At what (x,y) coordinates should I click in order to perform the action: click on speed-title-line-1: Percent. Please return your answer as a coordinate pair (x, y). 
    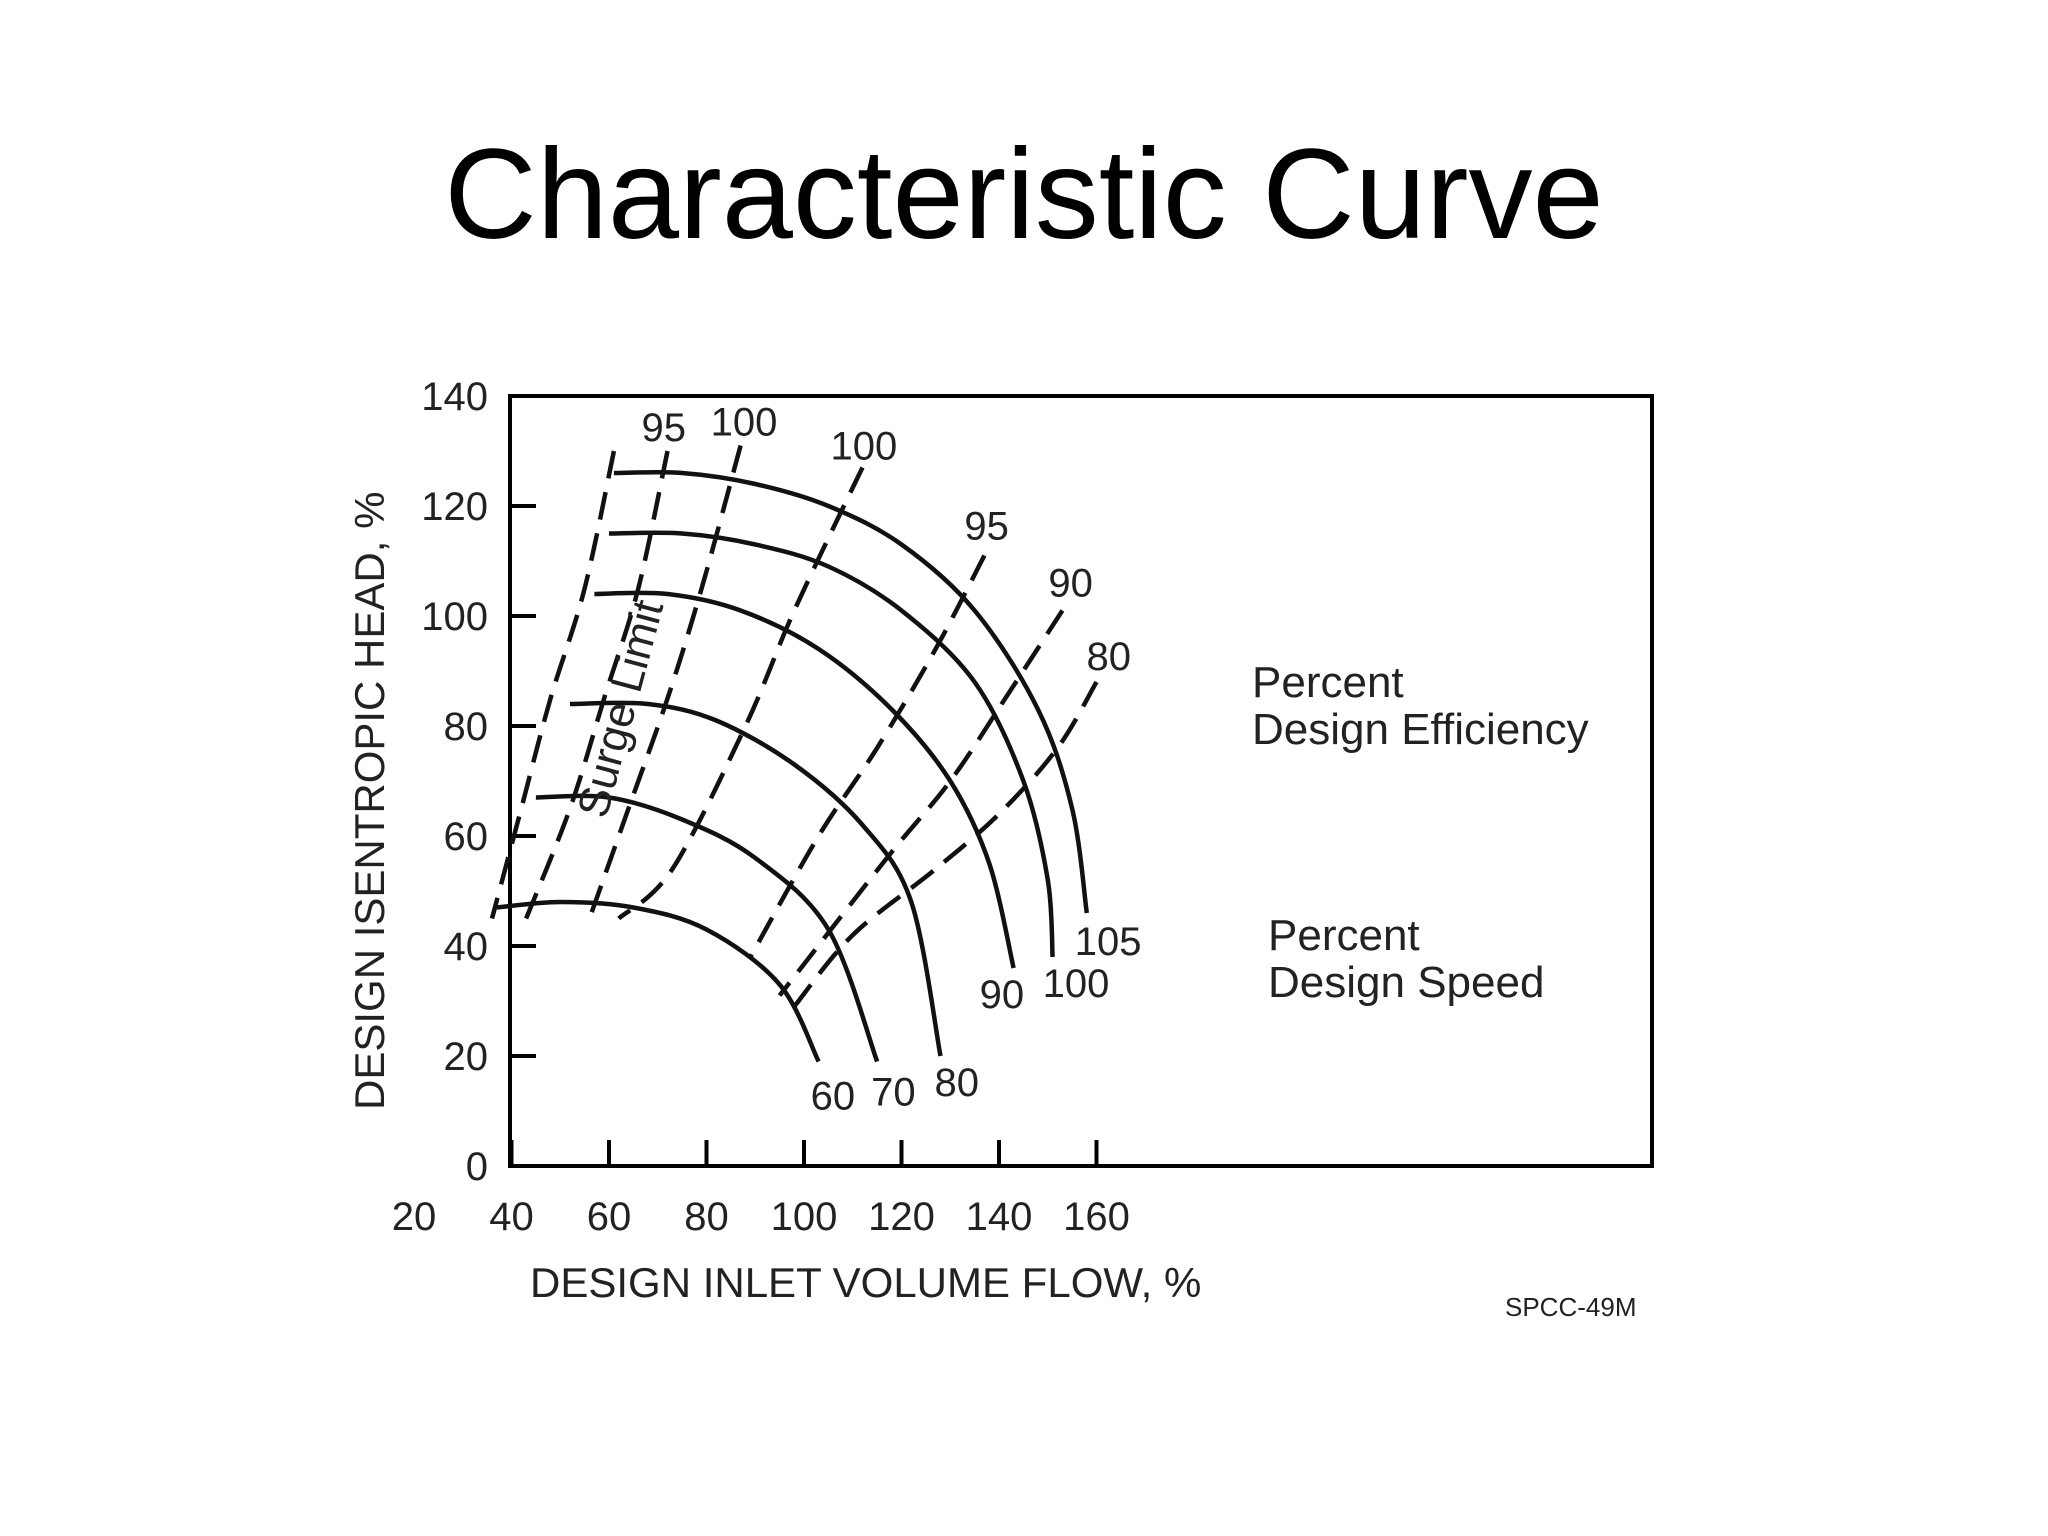
    Looking at the image, I should click on (1344, 935).